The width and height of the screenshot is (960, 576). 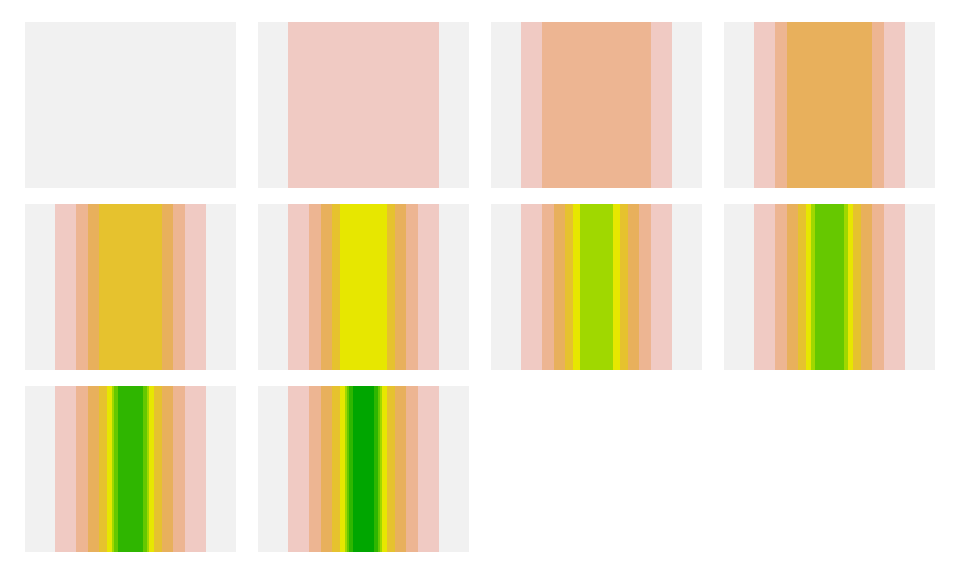 I want to click on band-pink, so click(x=363, y=105).